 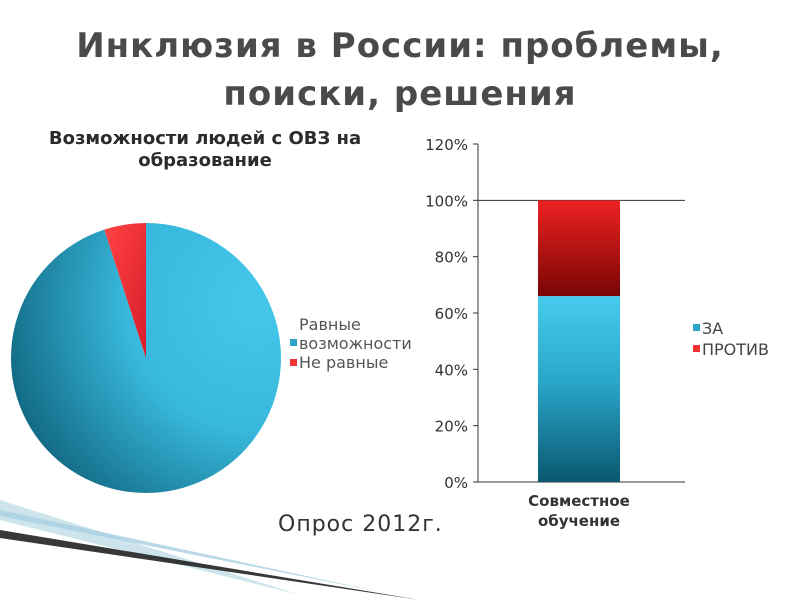 What do you see at coordinates (293, 362) in the screenshot?
I see `legend-swatch-unequal` at bounding box center [293, 362].